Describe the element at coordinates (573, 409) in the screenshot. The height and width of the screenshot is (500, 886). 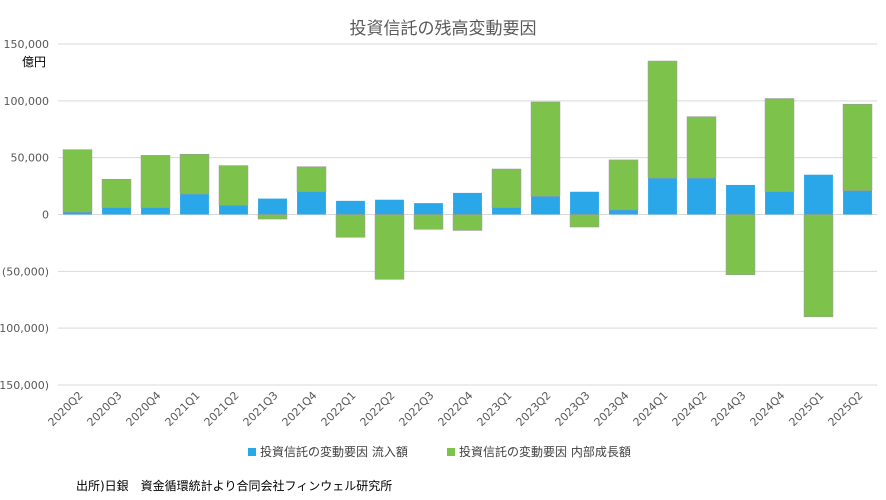
I see `x-tick-label: 2023Q3` at that location.